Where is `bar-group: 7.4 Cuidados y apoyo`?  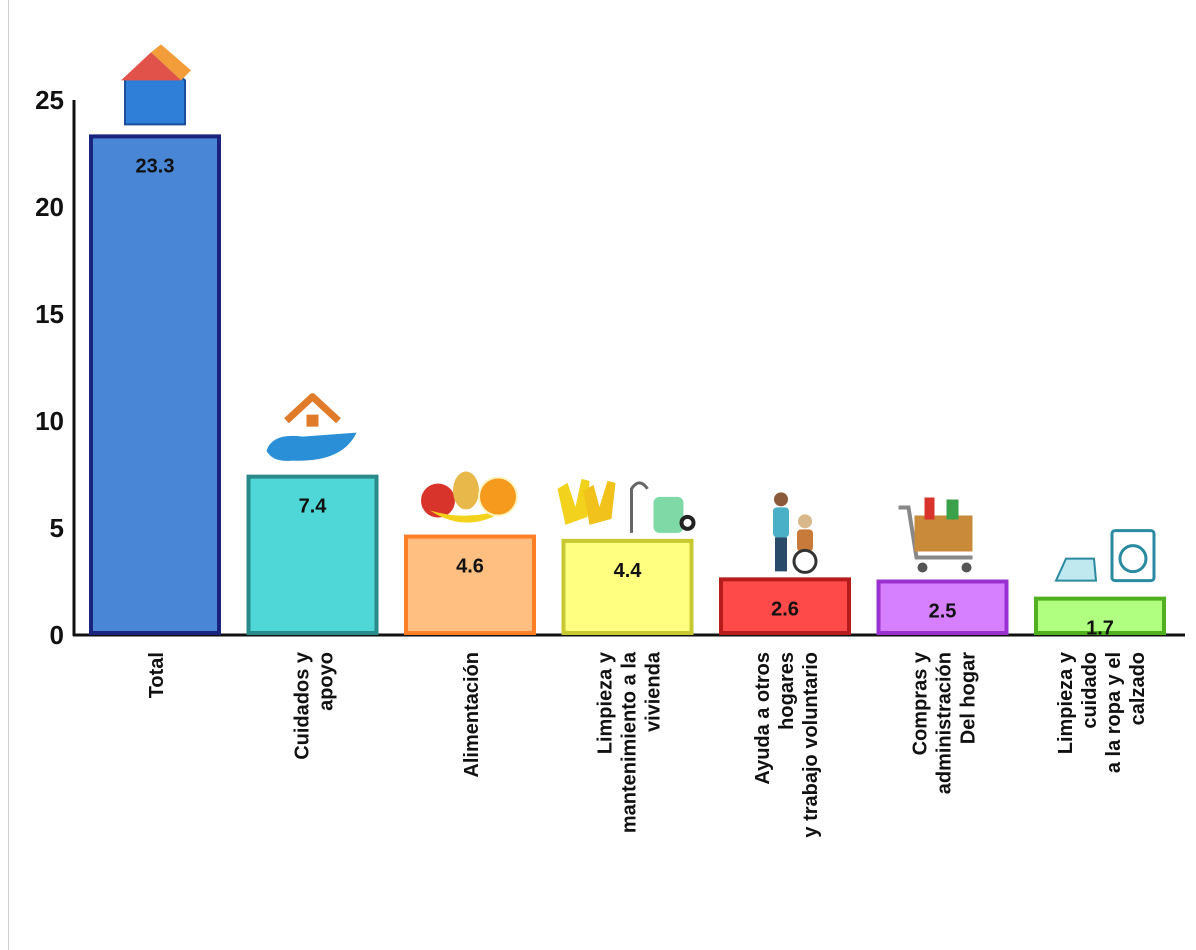
bar-group: 7.4 Cuidados y apoyo is located at coordinates (312, 576).